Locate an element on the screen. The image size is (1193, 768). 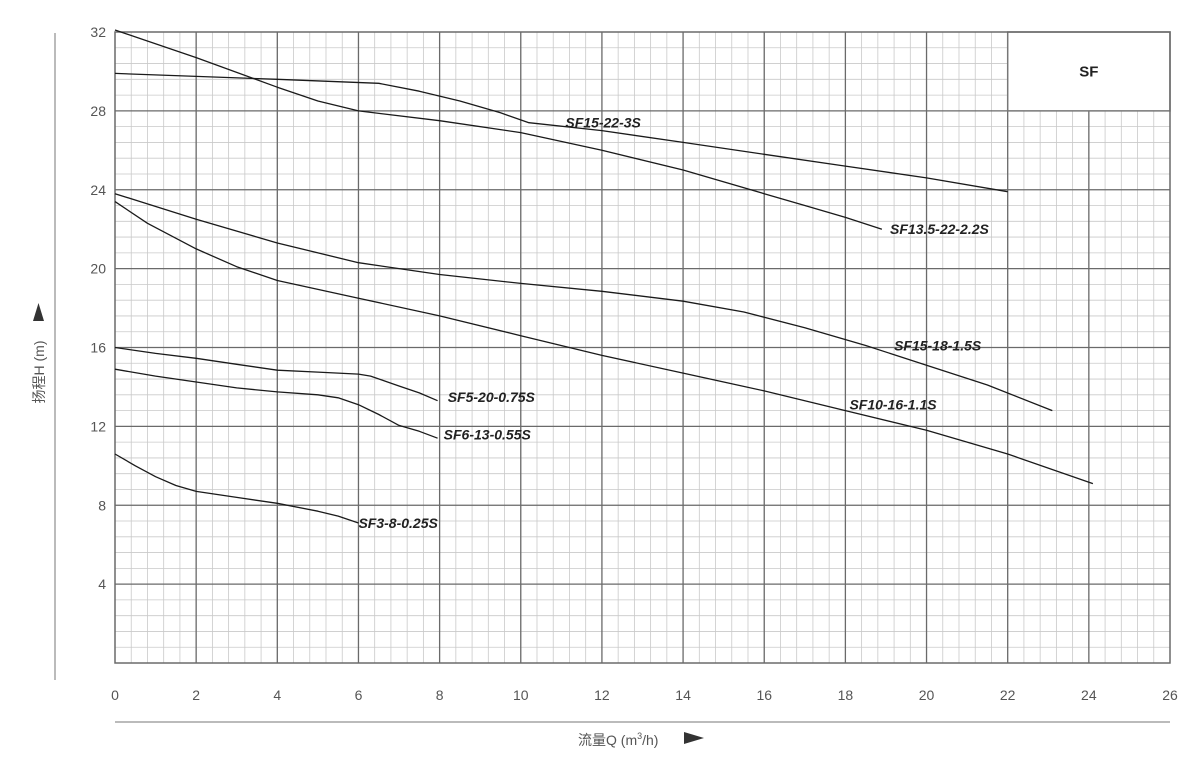
y-tick-label: 20 is located at coordinates (98, 269).